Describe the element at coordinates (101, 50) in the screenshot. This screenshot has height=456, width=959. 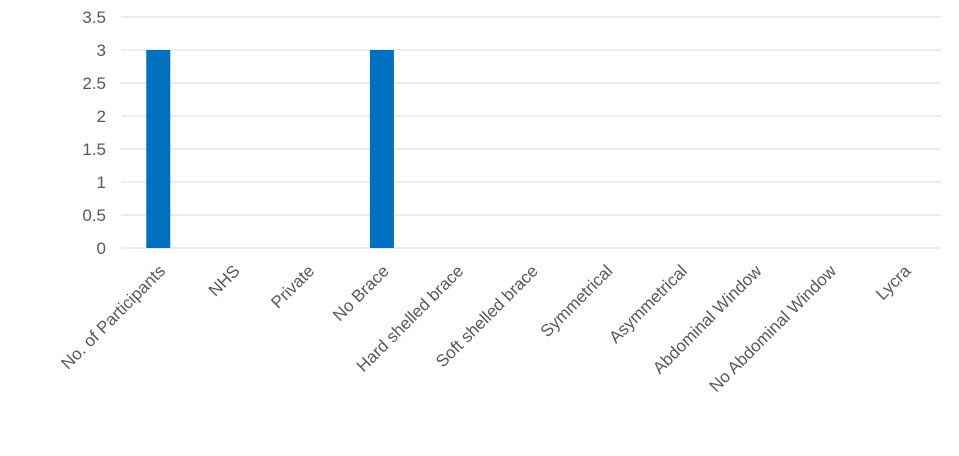
I see `y-tick-label: 3` at that location.